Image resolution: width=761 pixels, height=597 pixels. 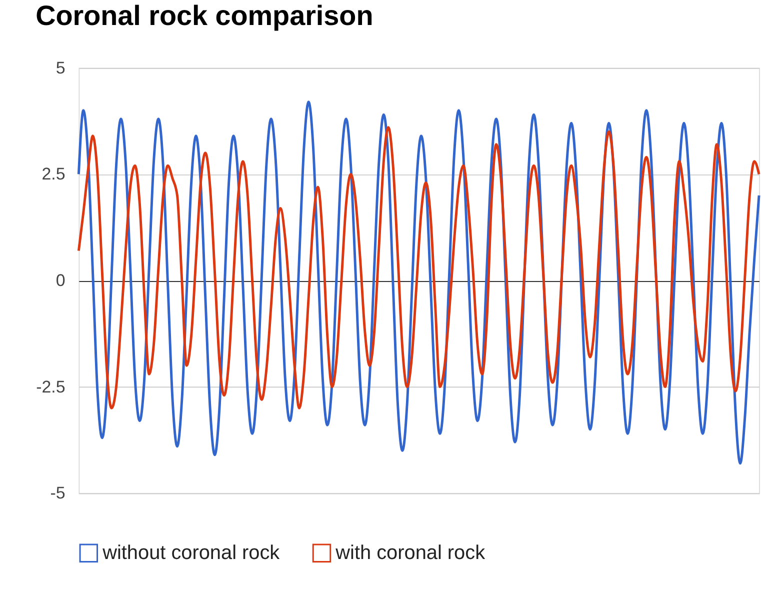 I want to click on chart-title: Coronal rock comparison, so click(x=205, y=16).